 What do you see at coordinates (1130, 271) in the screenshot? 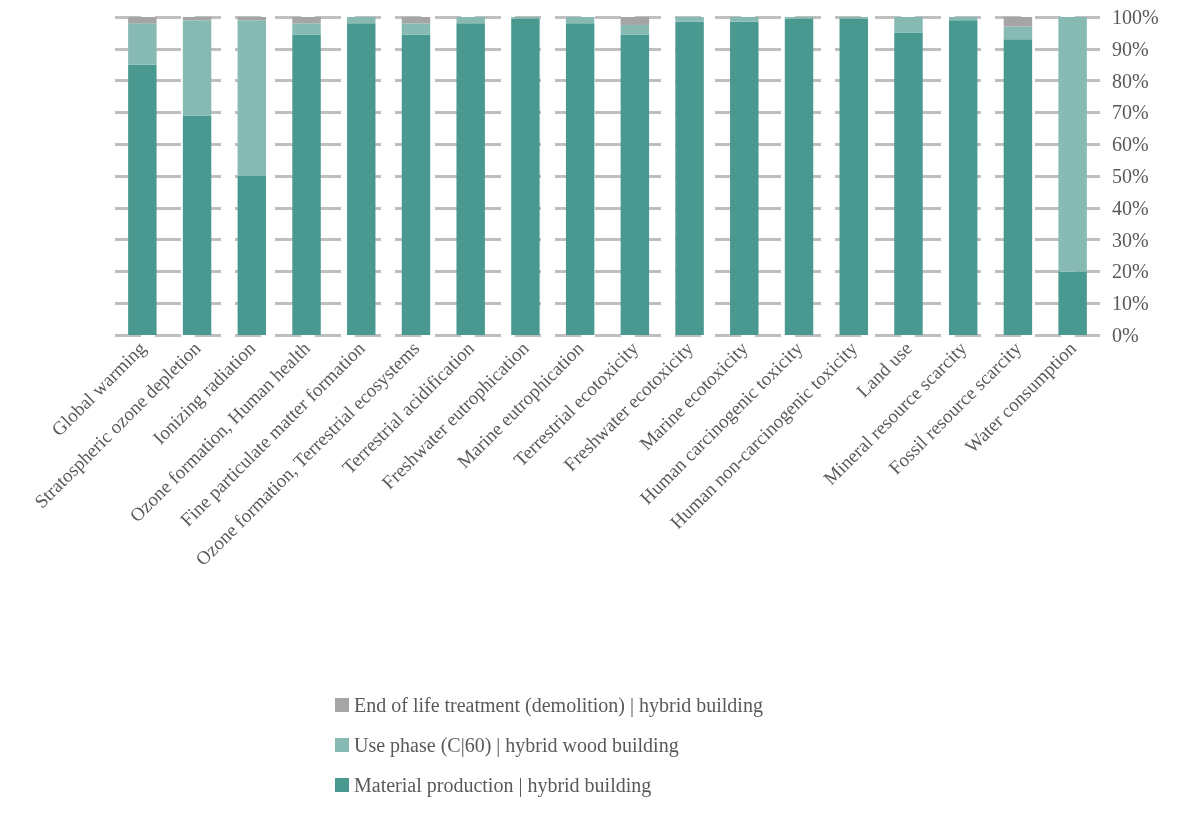
I see `y-tick-label: 20%` at bounding box center [1130, 271].